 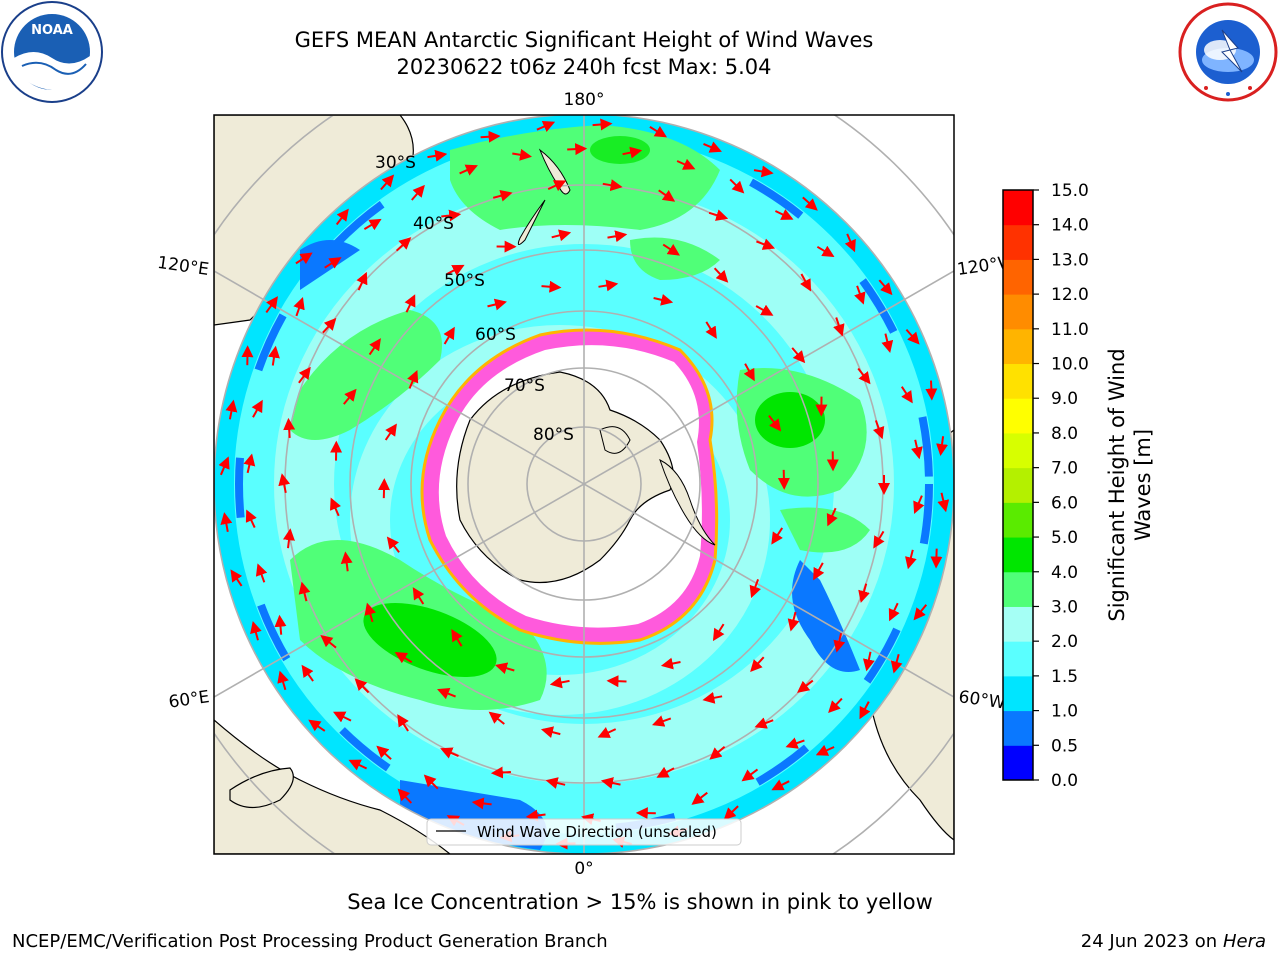 I want to click on lat-label-70s: 70°S, so click(x=524, y=386).